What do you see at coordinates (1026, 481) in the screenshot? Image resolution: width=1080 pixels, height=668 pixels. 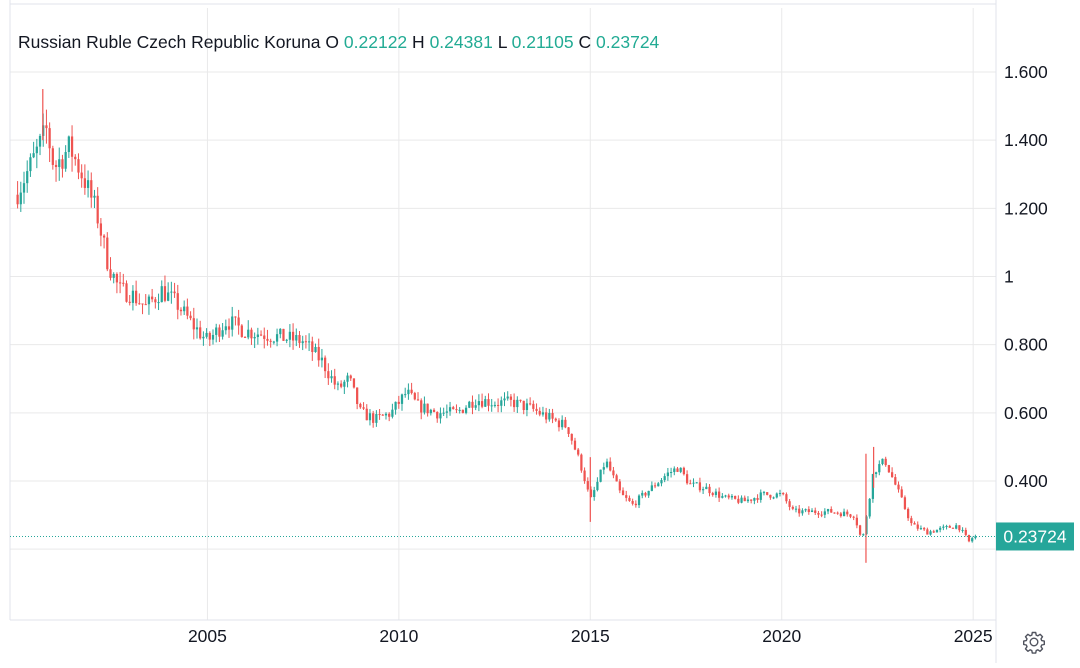 I see `y-tick-label: 0.400` at bounding box center [1026, 481].